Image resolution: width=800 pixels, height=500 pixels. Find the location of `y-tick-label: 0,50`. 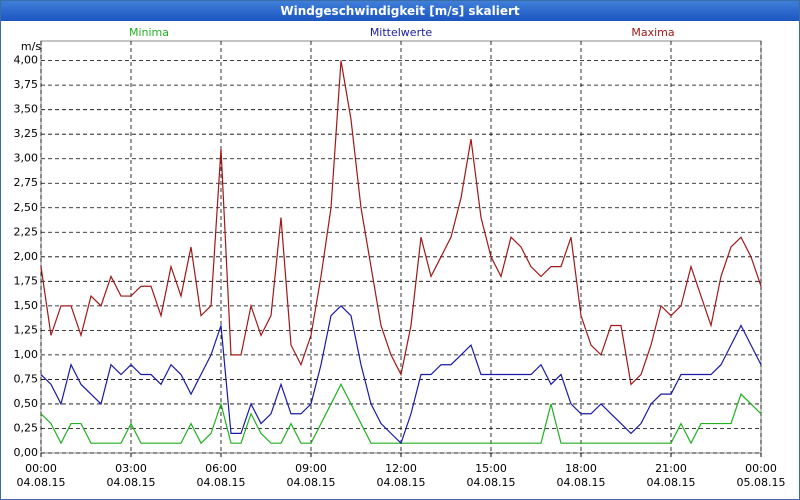

y-tick-label: 0,50 is located at coordinates (26, 403).